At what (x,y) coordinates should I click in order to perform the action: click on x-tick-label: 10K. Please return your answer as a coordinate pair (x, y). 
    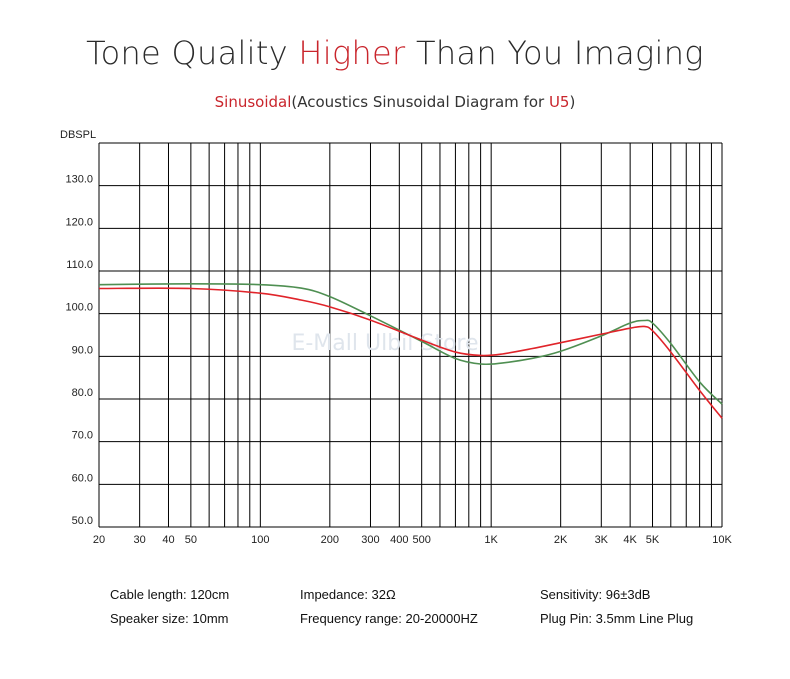
    Looking at the image, I should click on (722, 540).